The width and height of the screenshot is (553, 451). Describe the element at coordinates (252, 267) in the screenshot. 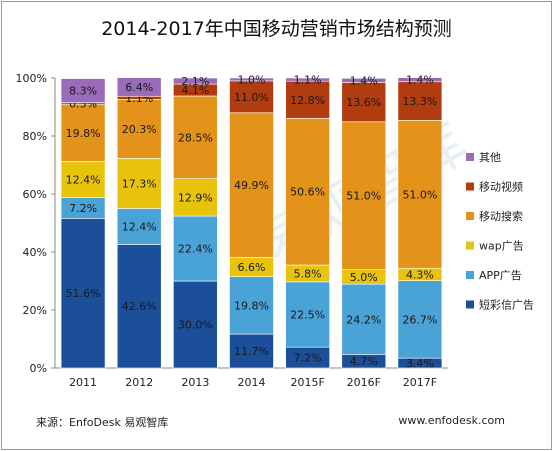

I see `data-label: 6.6%` at that location.